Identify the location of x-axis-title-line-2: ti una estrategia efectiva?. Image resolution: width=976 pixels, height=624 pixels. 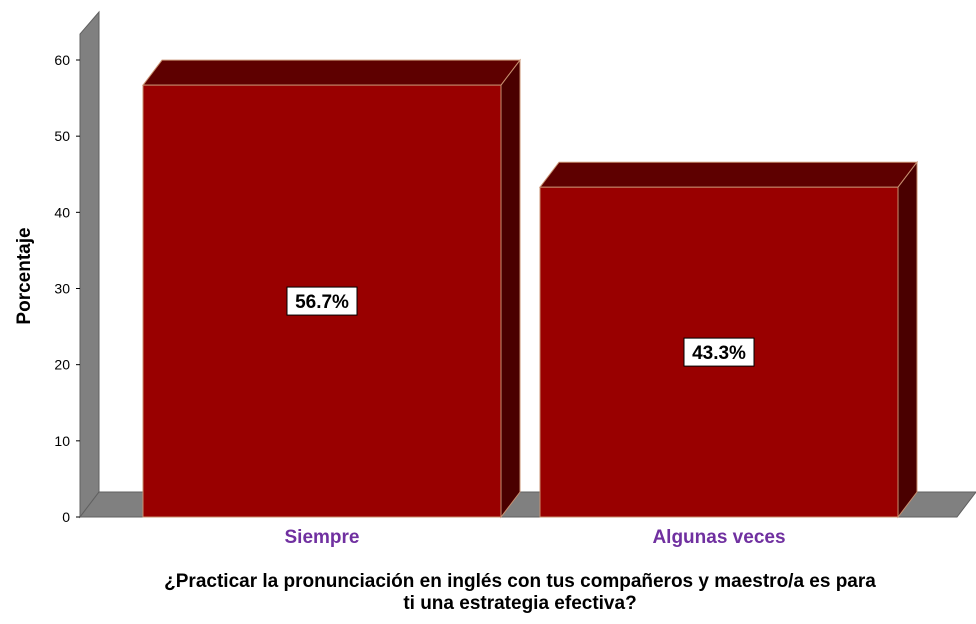
(519, 603).